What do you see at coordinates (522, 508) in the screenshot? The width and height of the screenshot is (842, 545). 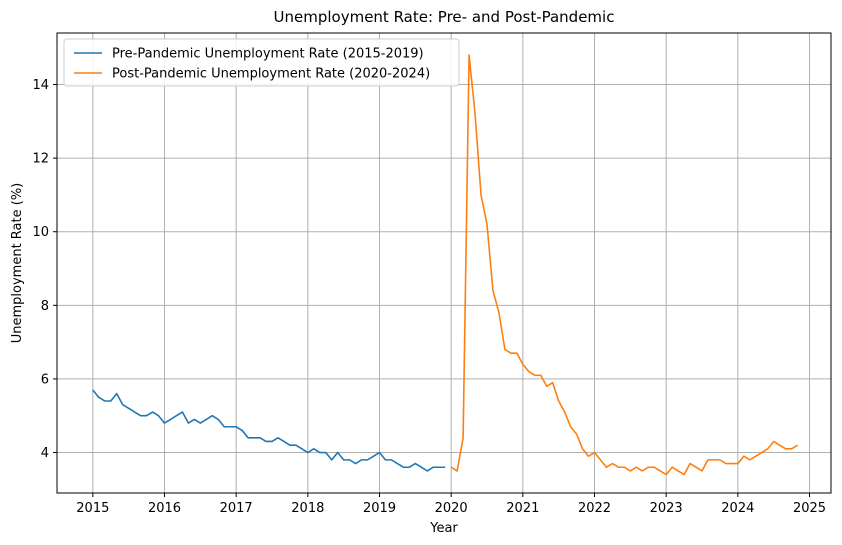 I see `x-tick-label: 2021` at bounding box center [522, 508].